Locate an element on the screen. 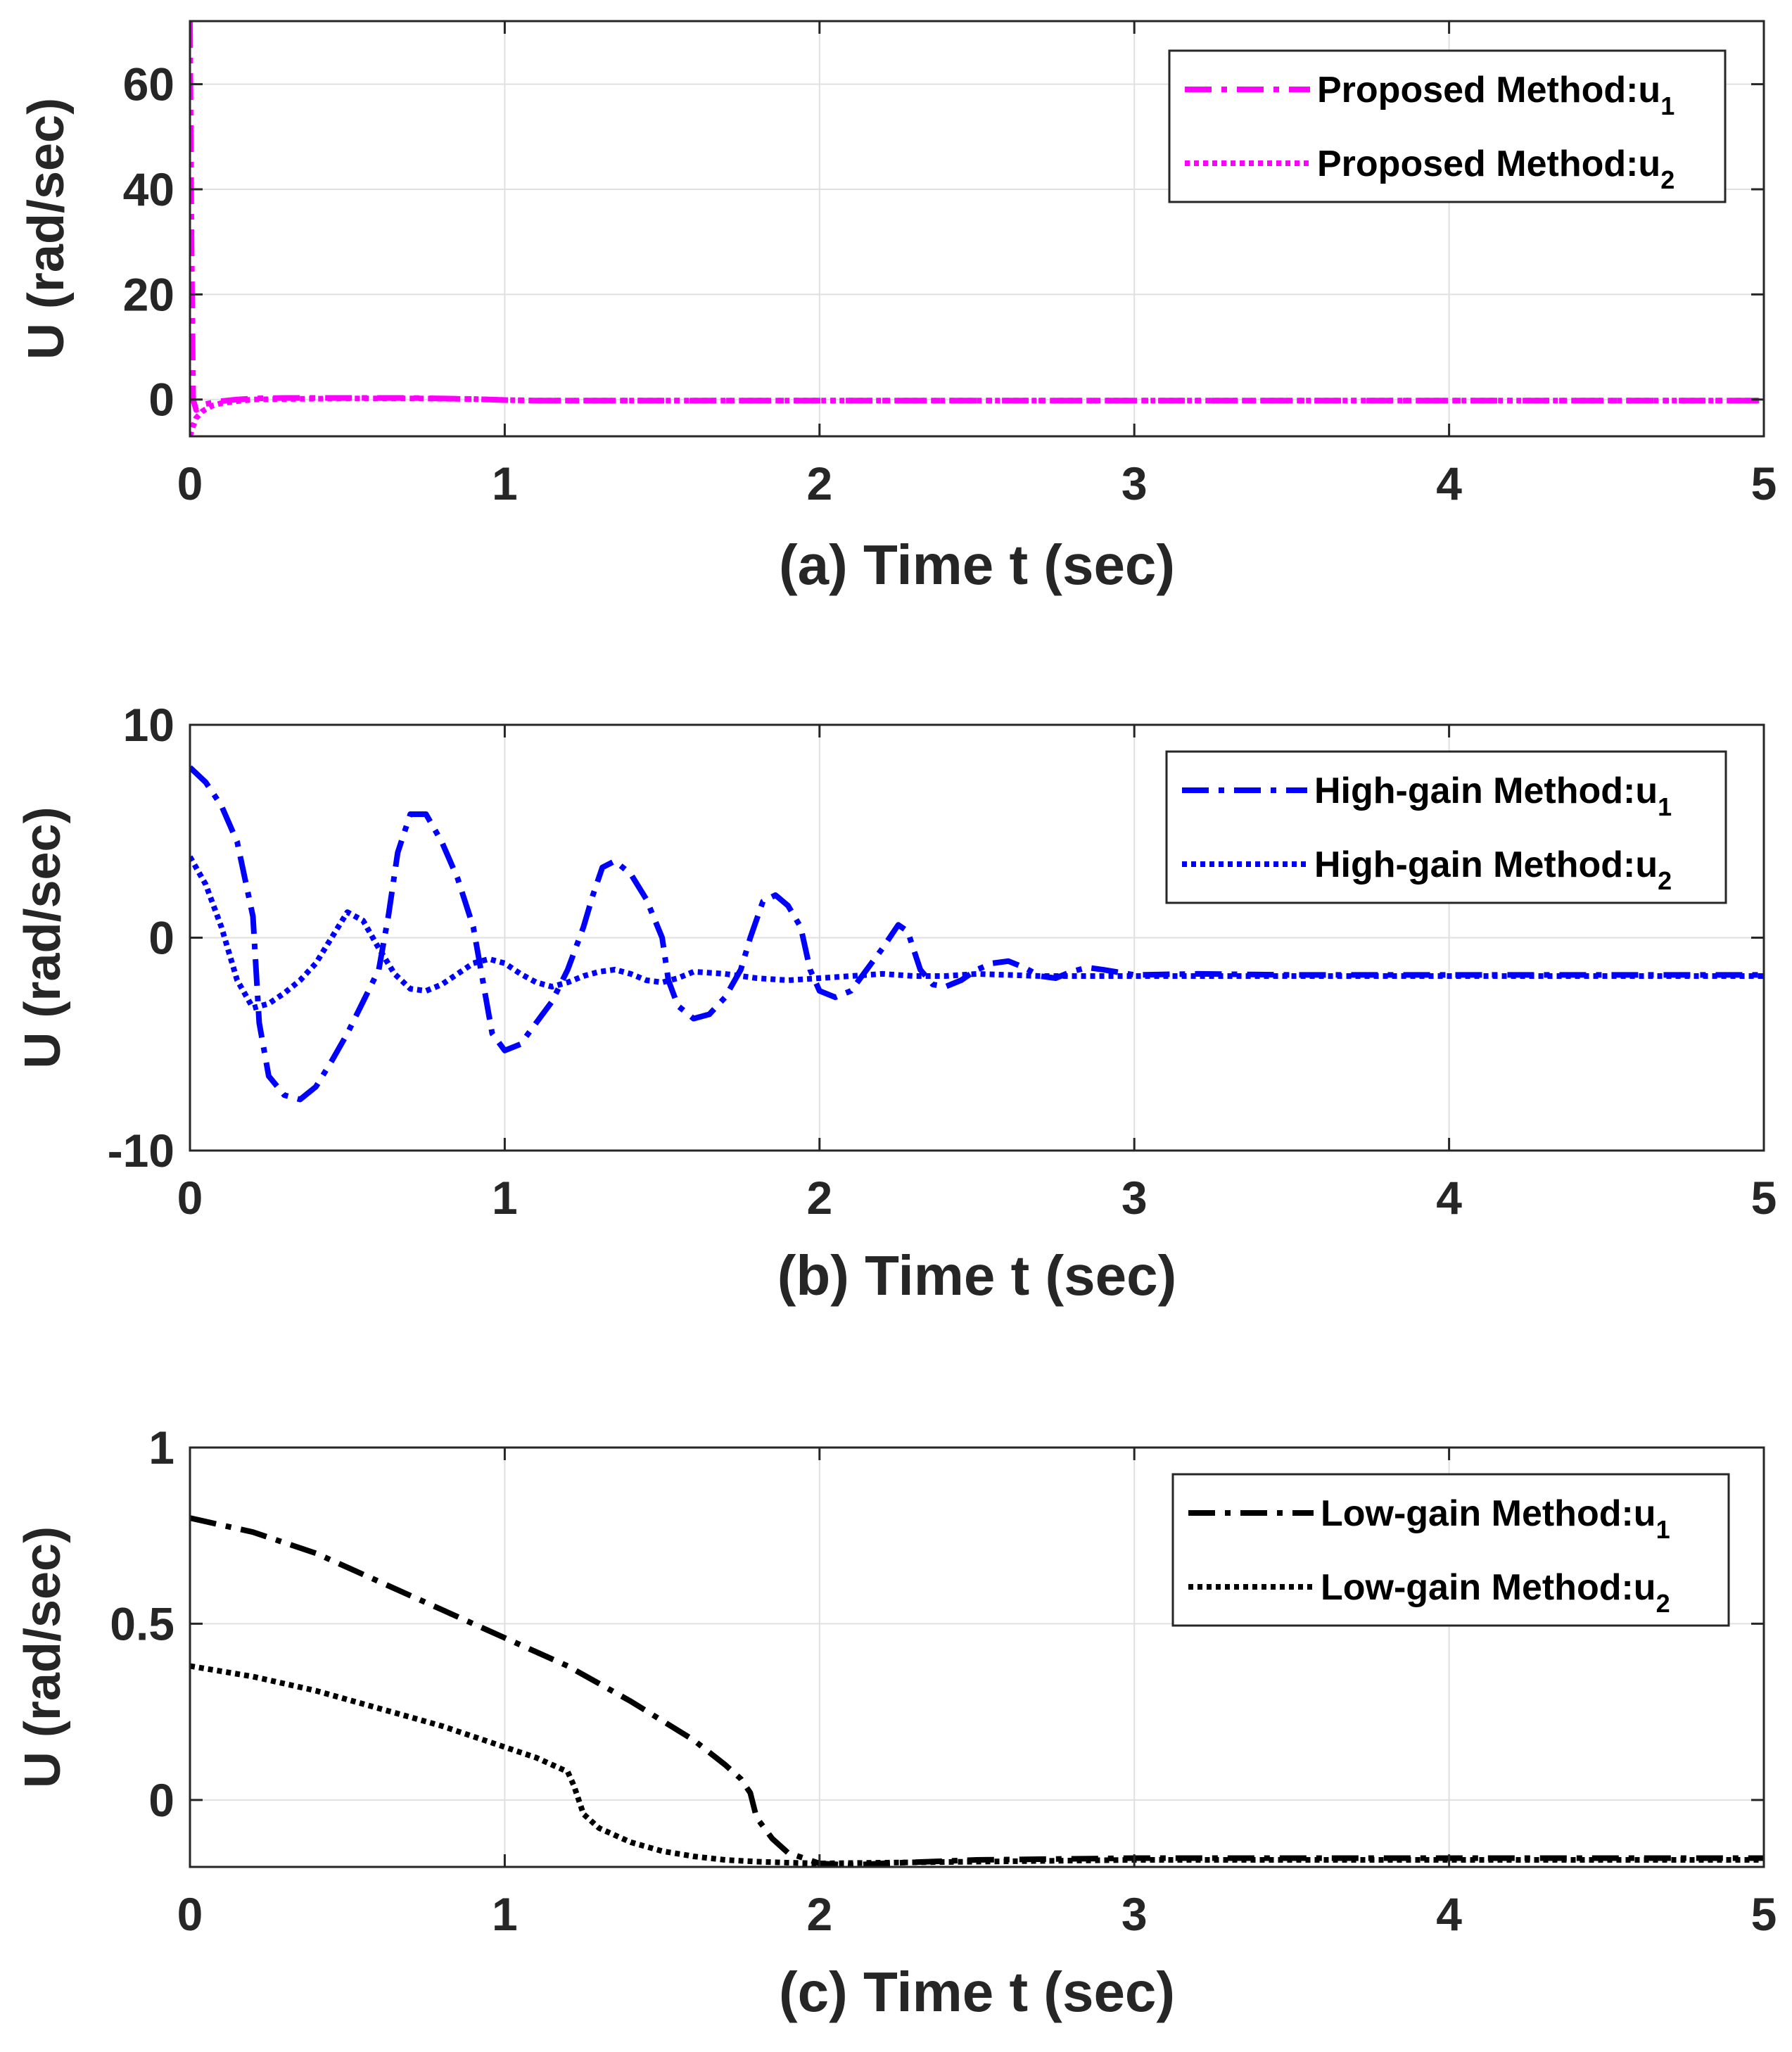  y-tick-label: 20 is located at coordinates (148, 294).